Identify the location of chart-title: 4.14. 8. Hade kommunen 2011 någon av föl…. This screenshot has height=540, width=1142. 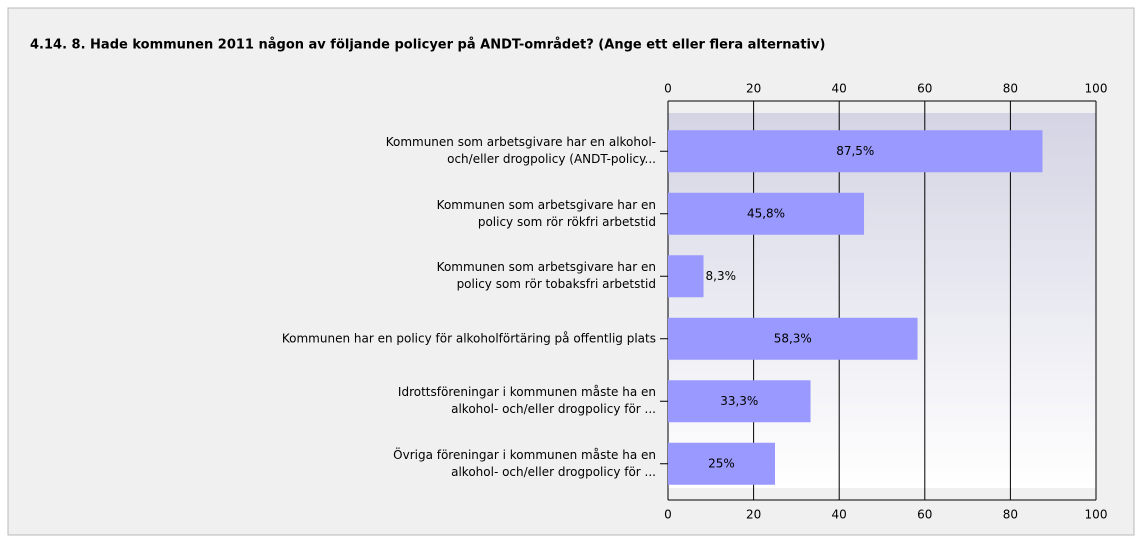
(427, 45).